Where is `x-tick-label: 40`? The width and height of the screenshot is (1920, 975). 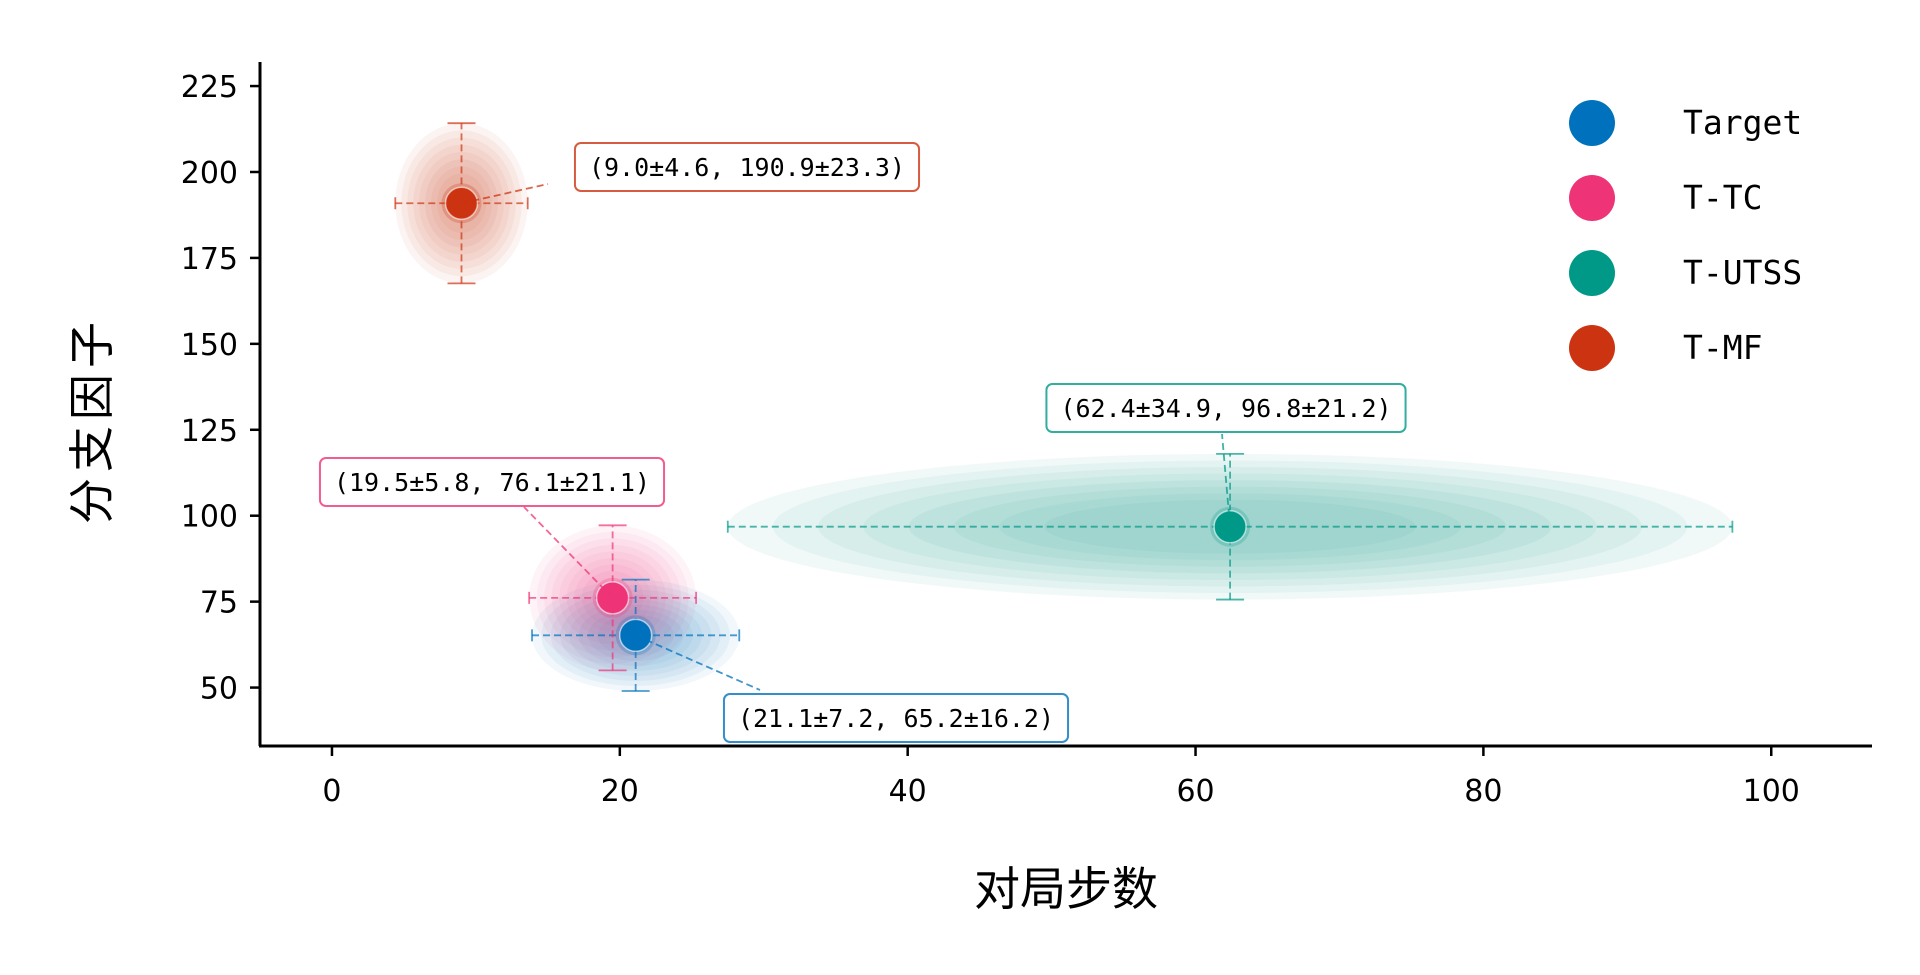 x-tick-label: 40 is located at coordinates (908, 791).